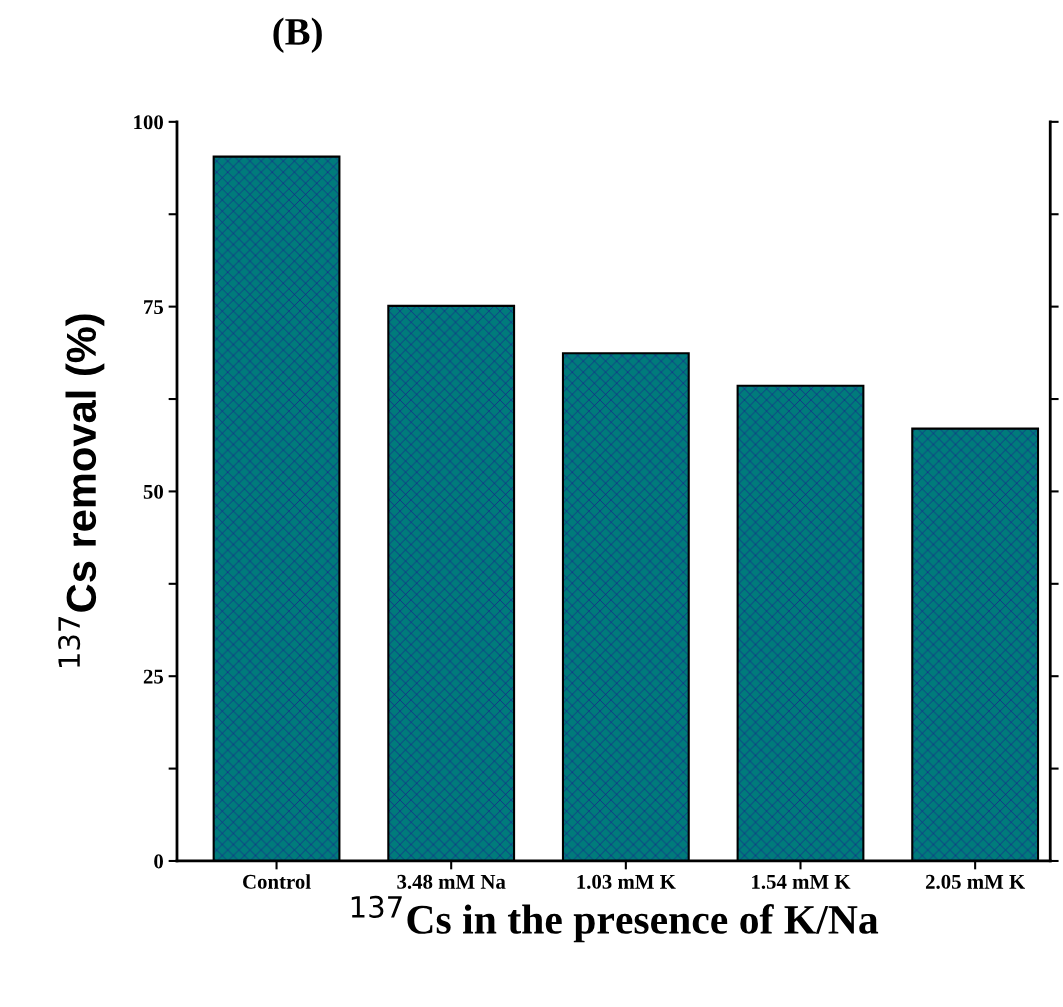  Describe the element at coordinates (451, 881) in the screenshot. I see `x-tick-label: 3.48 mM Na` at that location.